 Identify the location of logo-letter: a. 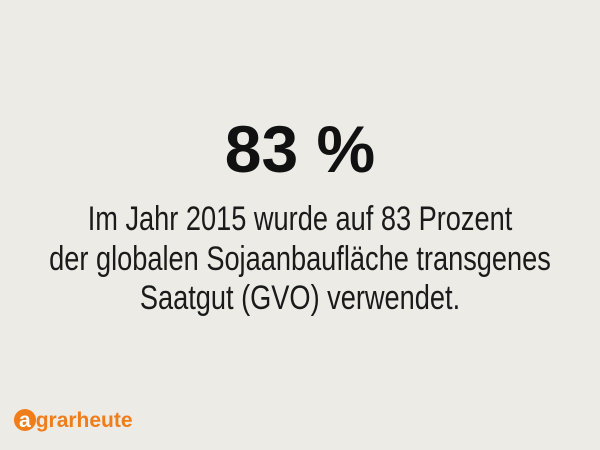
(25, 420).